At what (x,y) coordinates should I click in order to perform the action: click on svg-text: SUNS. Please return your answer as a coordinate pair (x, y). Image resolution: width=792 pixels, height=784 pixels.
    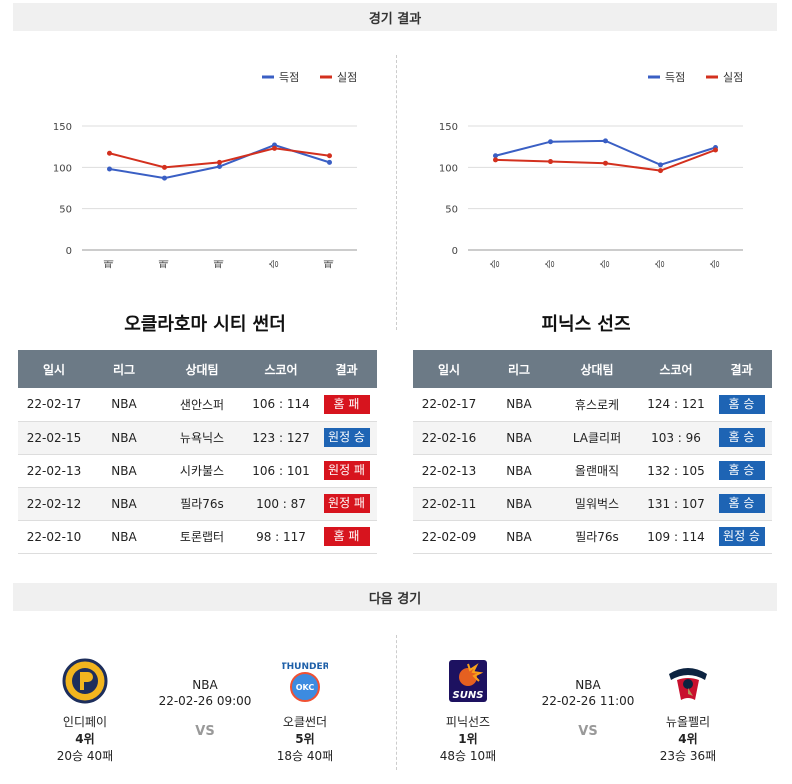
    Looking at the image, I should click on (468, 695).